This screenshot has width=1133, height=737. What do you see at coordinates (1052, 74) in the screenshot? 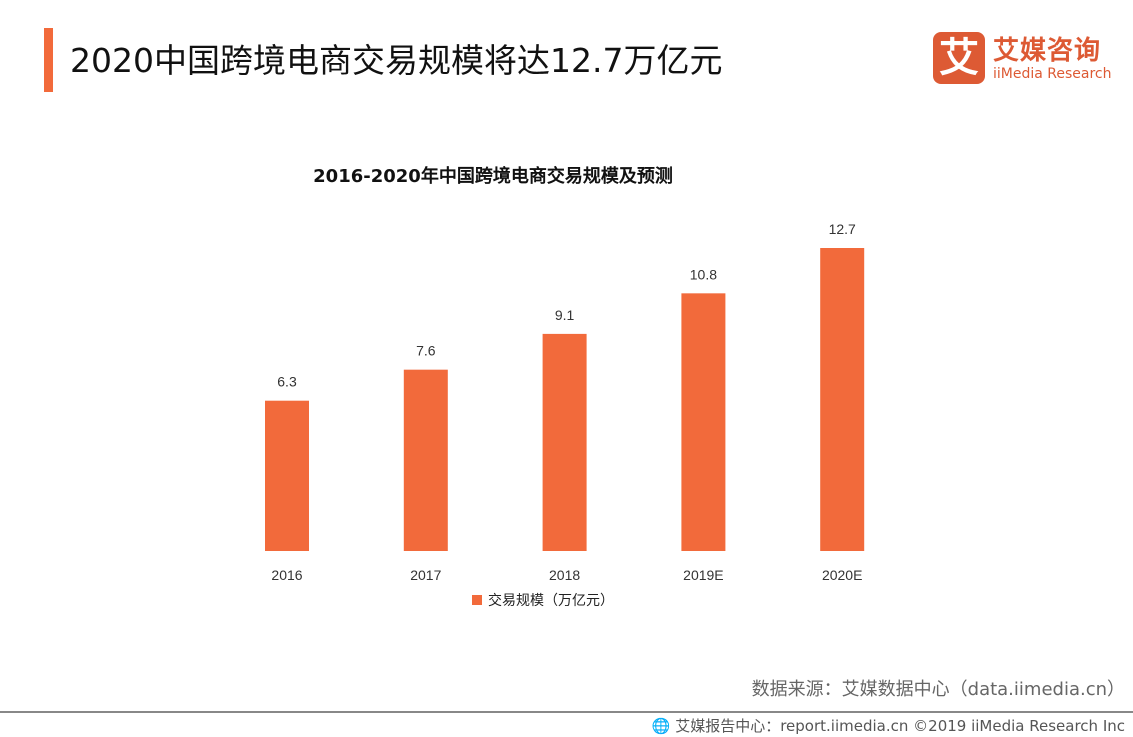
I see `logo-name-en: iiMedia Research` at bounding box center [1052, 74].